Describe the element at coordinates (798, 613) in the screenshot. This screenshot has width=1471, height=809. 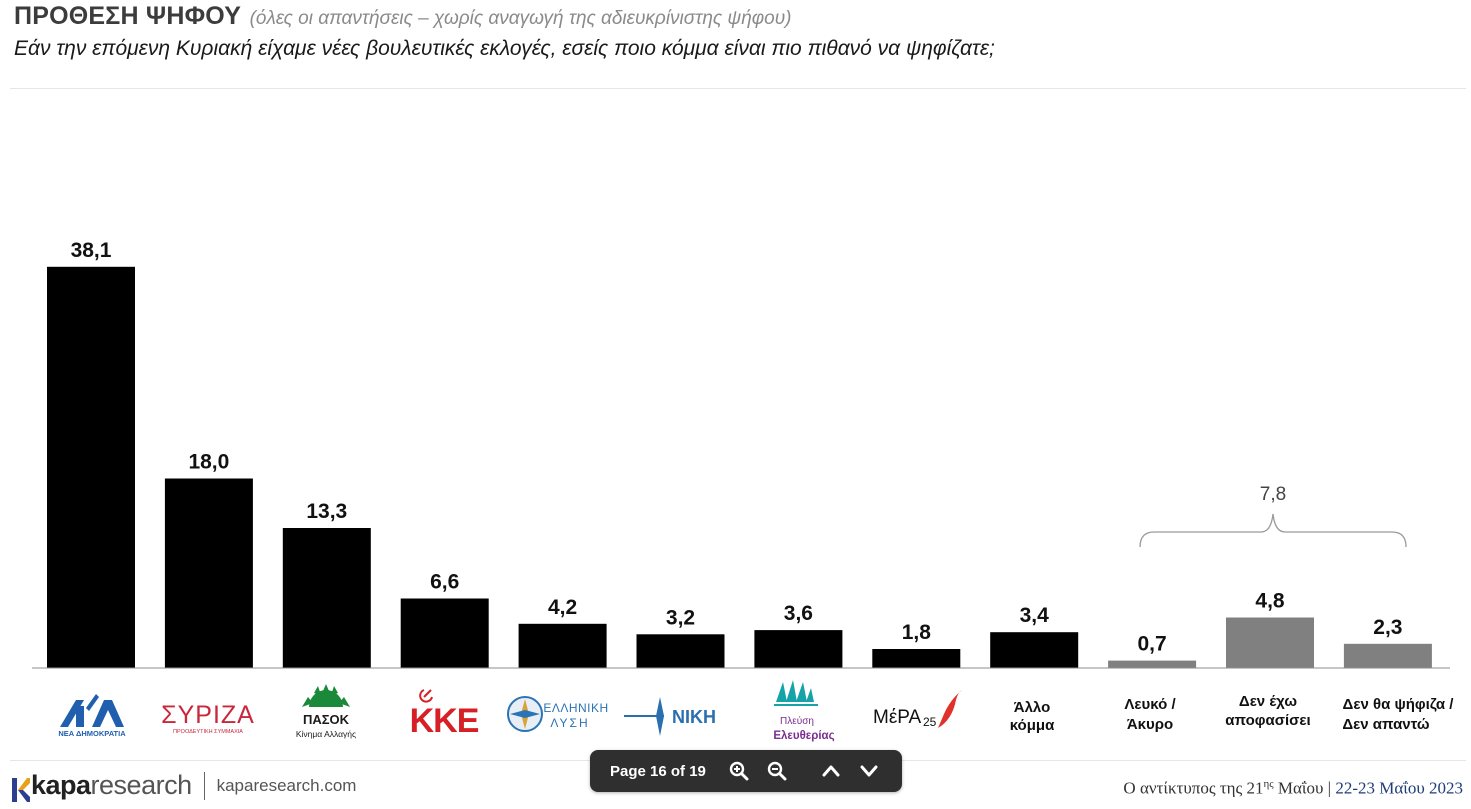
I see `bar-value-label-7: 3,6` at that location.